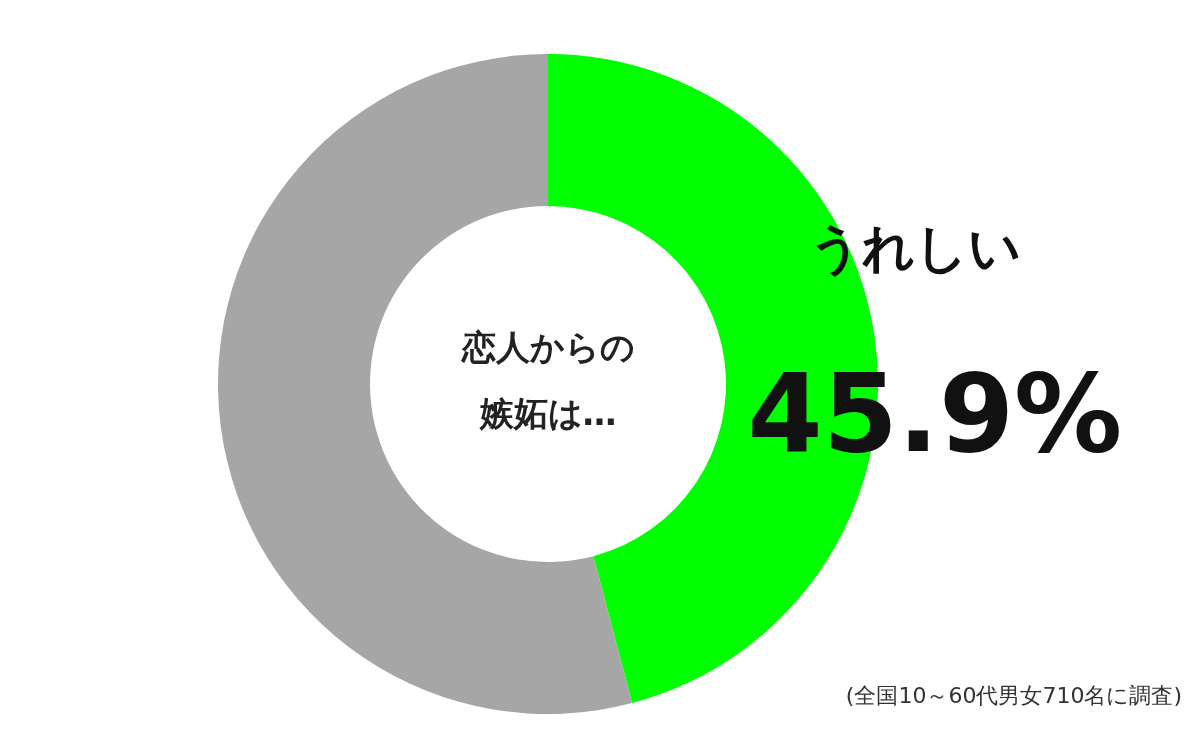 The height and width of the screenshot is (745, 1200). What do you see at coordinates (1013, 695) in the screenshot?
I see `text: (全国10～60代男女710名に調査)` at bounding box center [1013, 695].